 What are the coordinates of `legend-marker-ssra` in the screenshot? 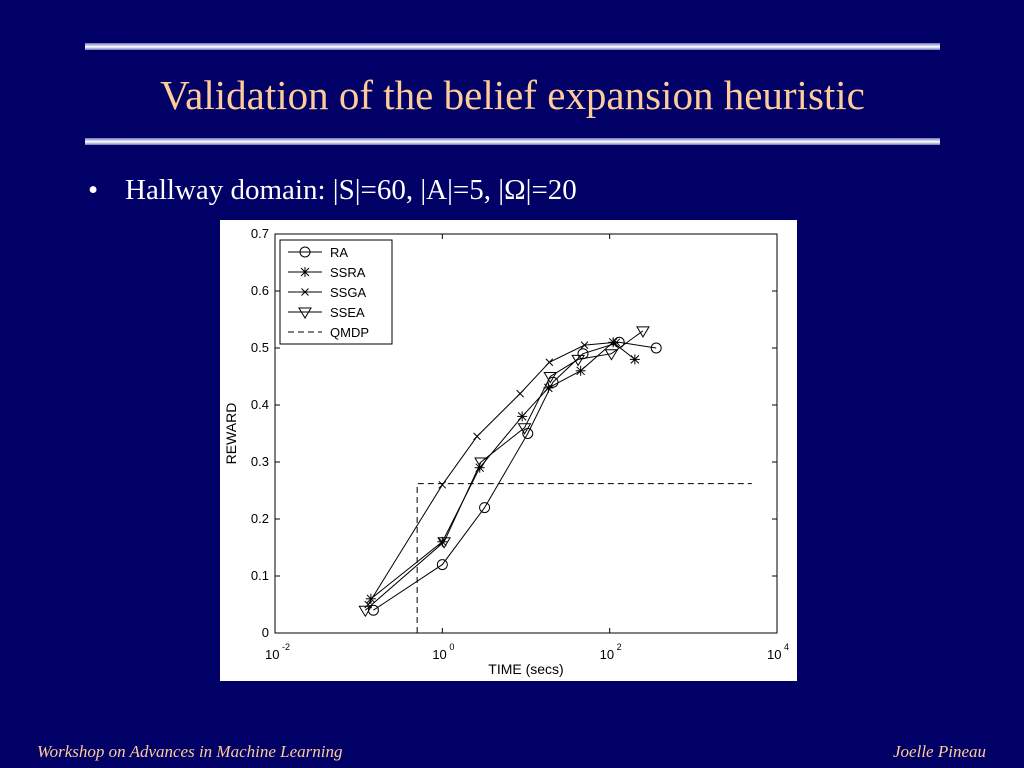 It's located at (305, 272).